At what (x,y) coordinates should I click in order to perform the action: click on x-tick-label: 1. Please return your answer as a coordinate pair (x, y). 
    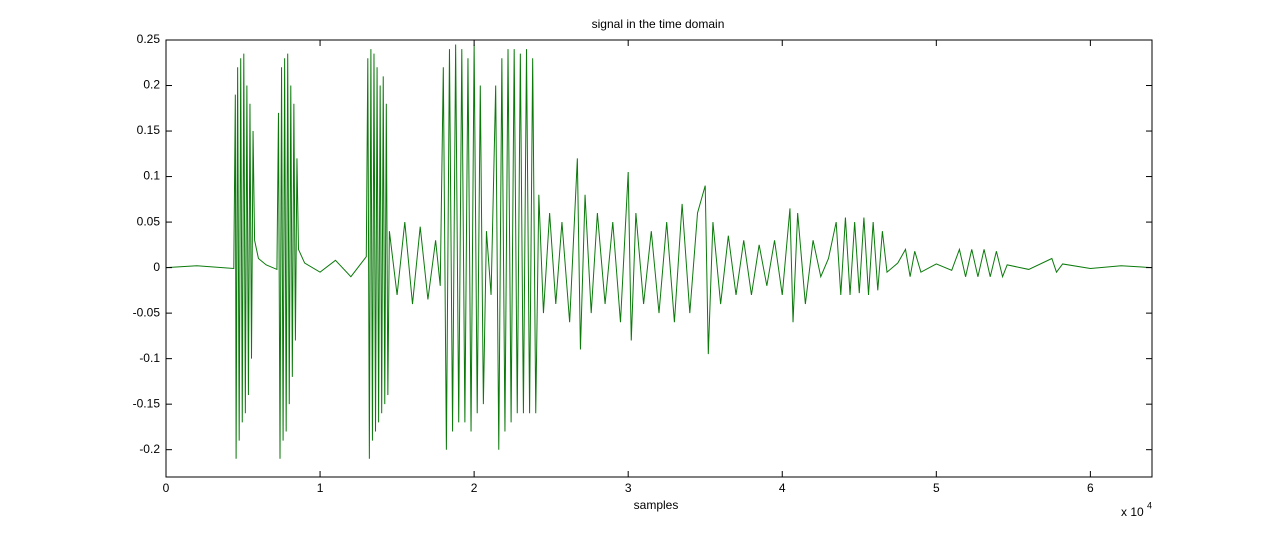
    Looking at the image, I should click on (320, 488).